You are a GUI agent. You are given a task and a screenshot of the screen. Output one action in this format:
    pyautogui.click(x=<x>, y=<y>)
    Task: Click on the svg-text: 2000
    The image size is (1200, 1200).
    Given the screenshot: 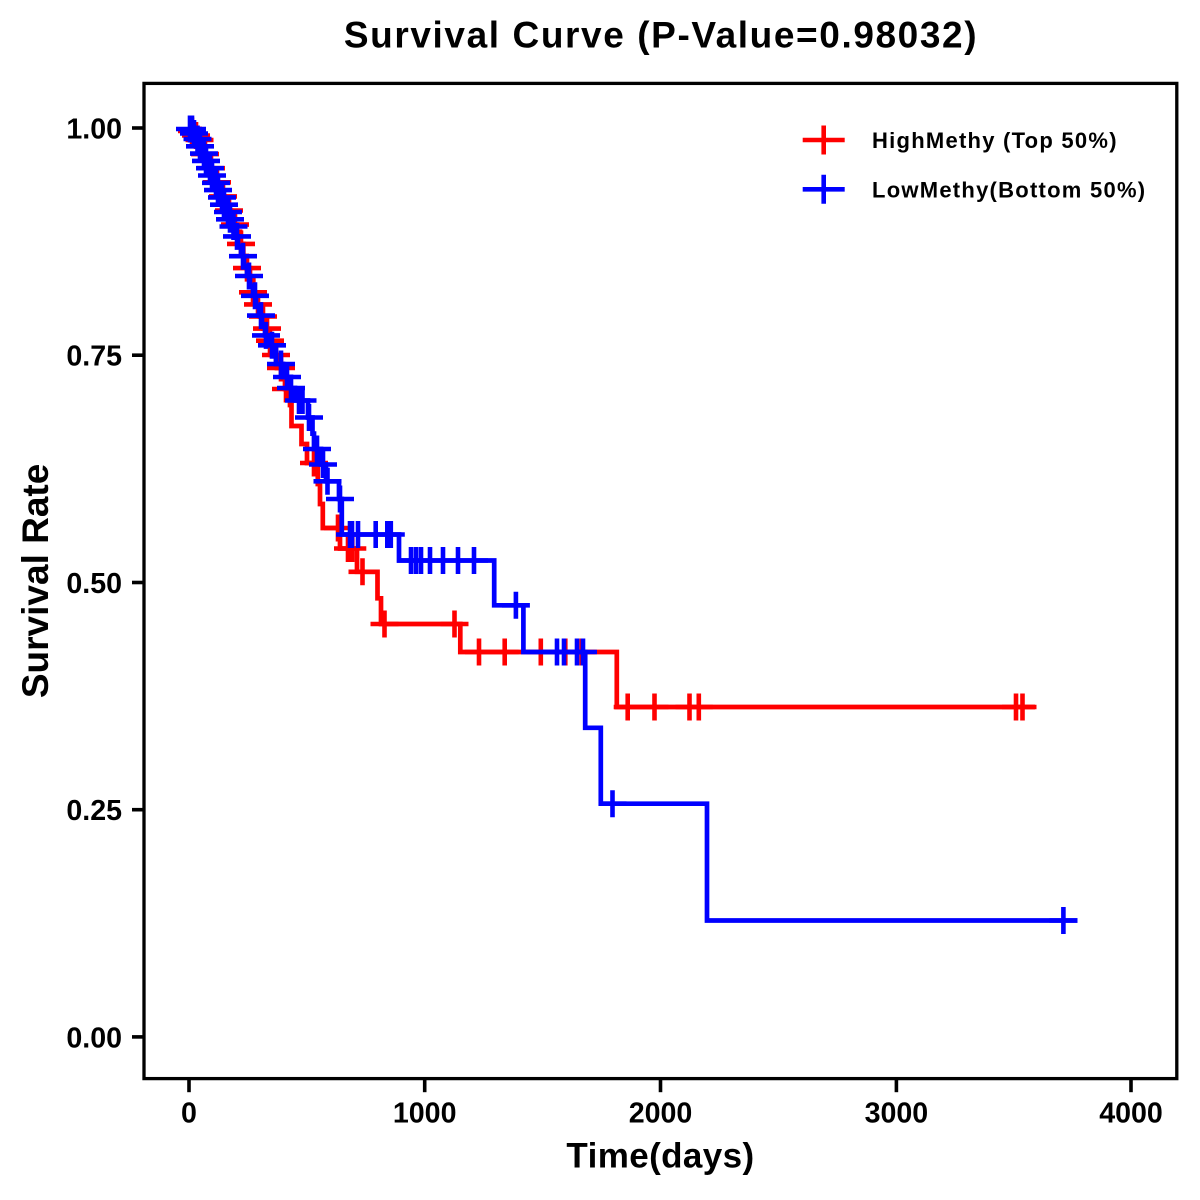 What is the action you would take?
    pyautogui.click(x=661, y=1114)
    